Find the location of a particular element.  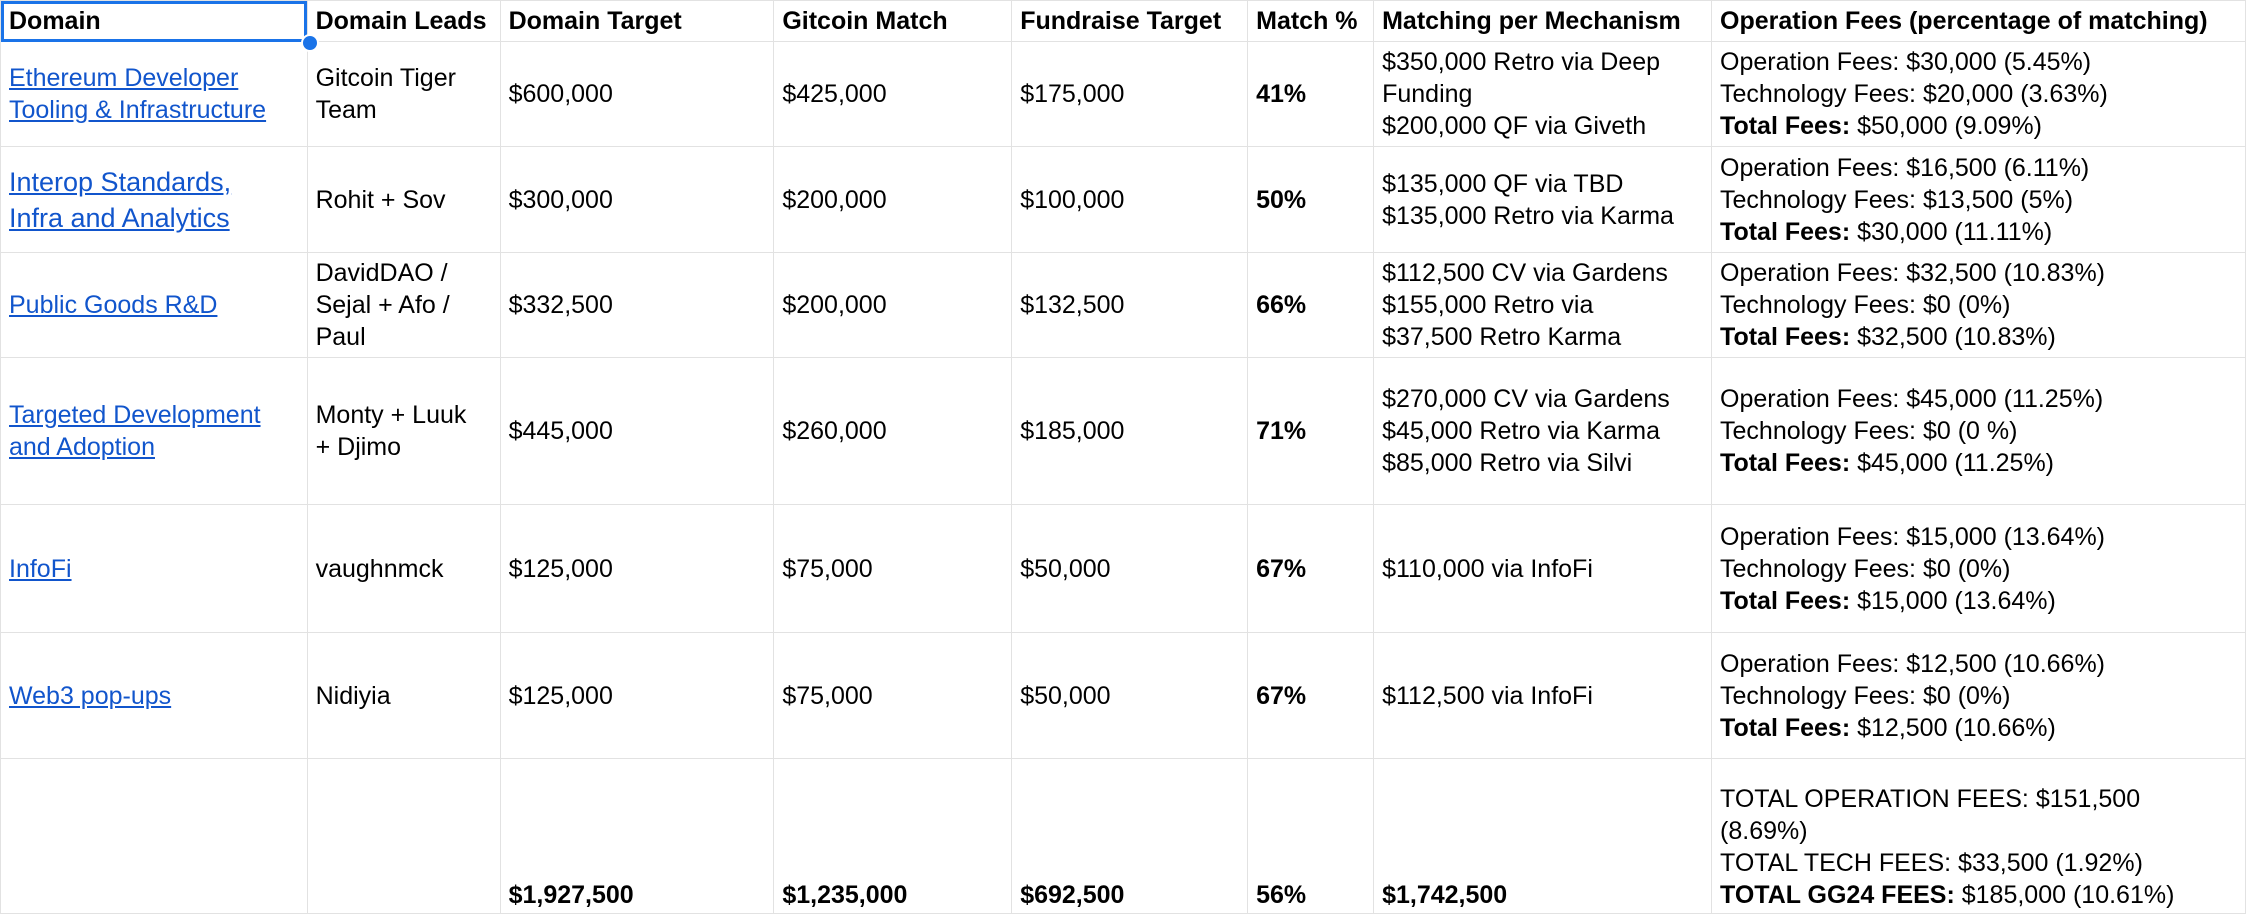

domain-leads-cell: Nidiyia is located at coordinates (403, 695).